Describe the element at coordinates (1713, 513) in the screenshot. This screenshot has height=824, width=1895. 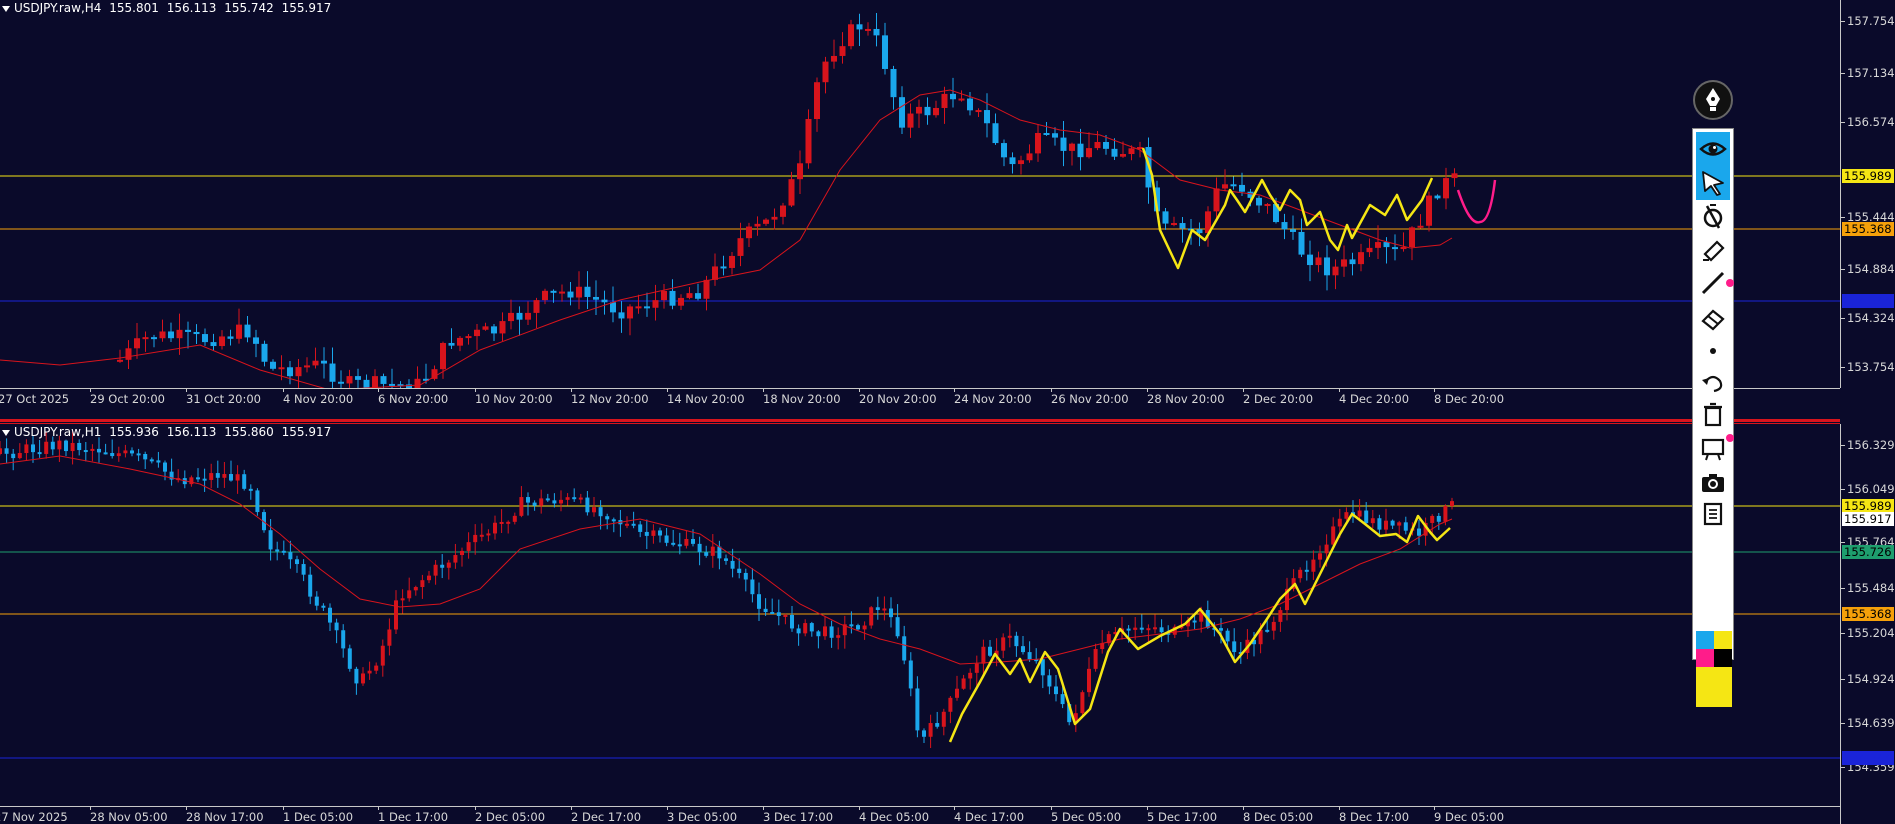
I see `clipboard-button` at that location.